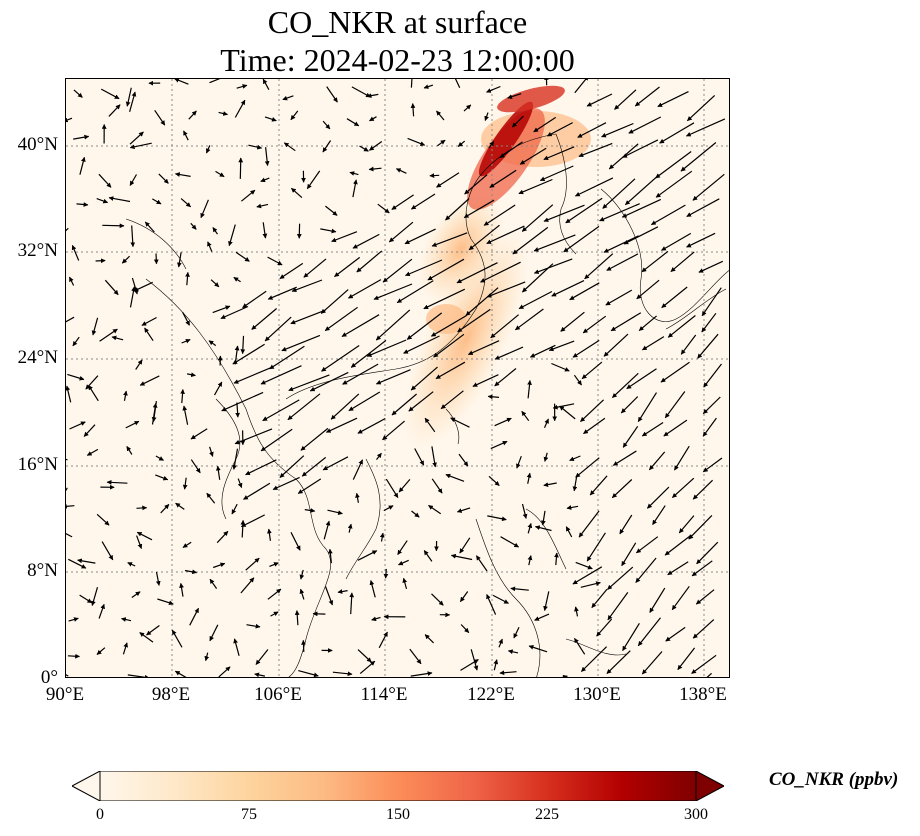 The width and height of the screenshot is (920, 836). Describe the element at coordinates (100, 814) in the screenshot. I see `colorbar-tick: 0` at that location.